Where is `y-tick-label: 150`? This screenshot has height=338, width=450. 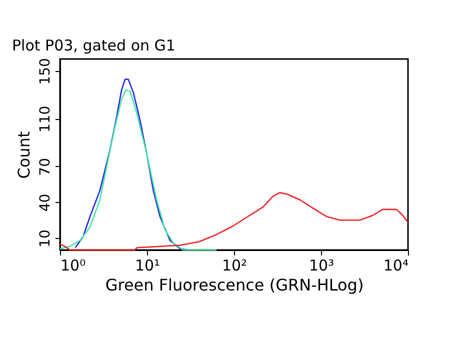 y-tick-label: 150 is located at coordinates (46, 71).